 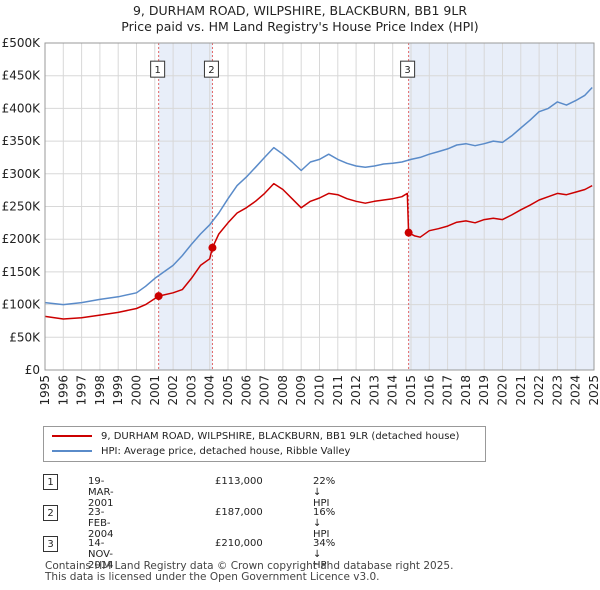 I want to click on x-tick-label: 2001, so click(x=155, y=390).